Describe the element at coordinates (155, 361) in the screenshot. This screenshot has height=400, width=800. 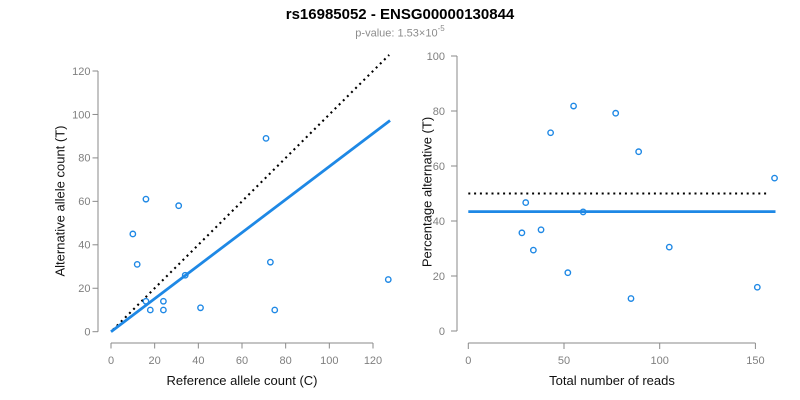
I see `x-tick-label: 20` at that location.